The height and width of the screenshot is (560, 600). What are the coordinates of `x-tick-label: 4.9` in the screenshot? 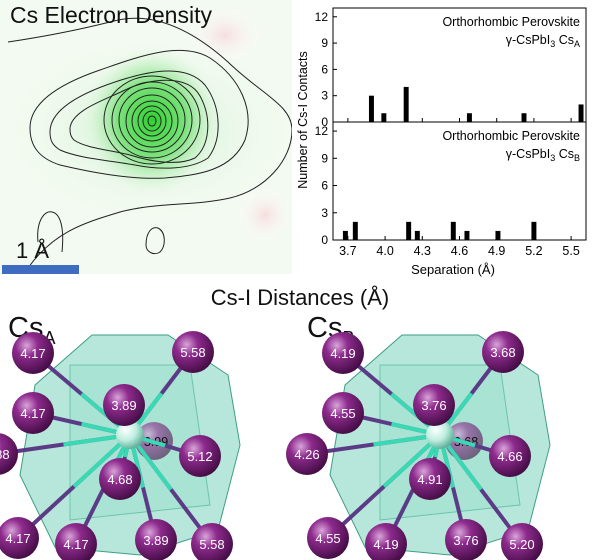 It's located at (496, 251).